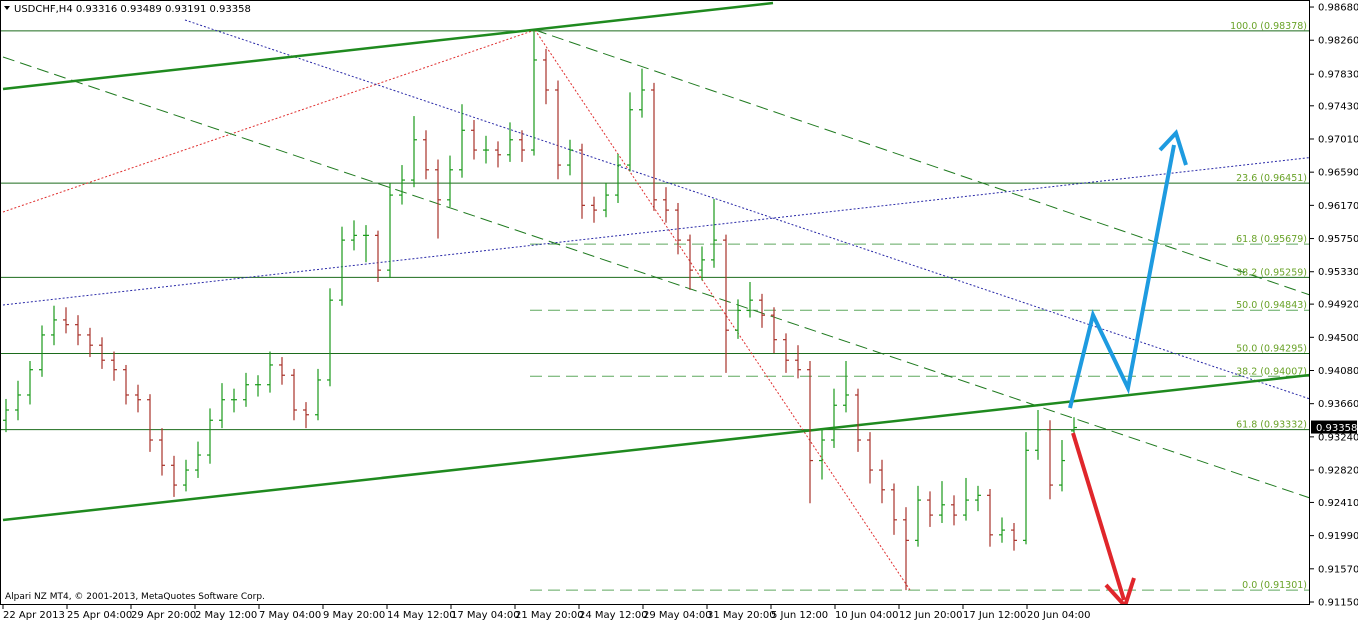  I want to click on fib-label: 38.2 (0.94007), so click(1271, 371).